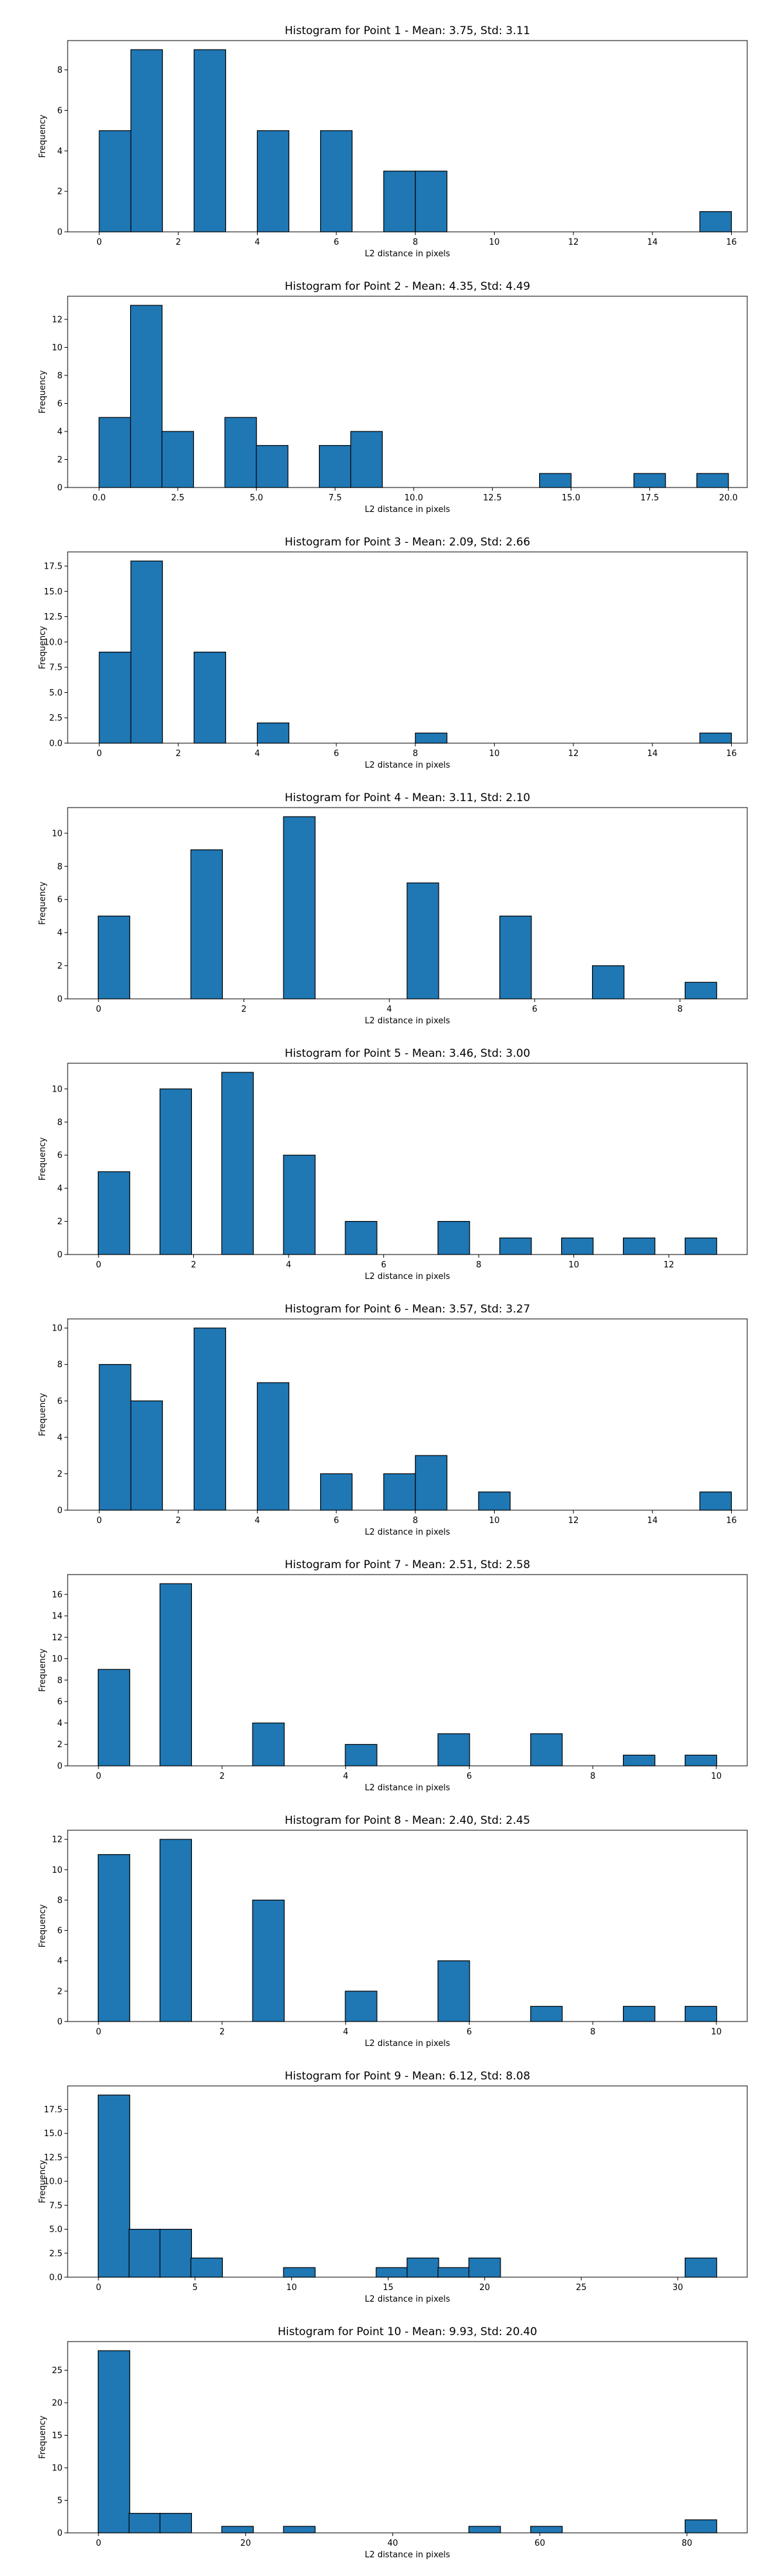 Image resolution: width=773 pixels, height=2576 pixels. Describe the element at coordinates (649, 498) in the screenshot. I see `x-tick-label: 17.5` at that location.